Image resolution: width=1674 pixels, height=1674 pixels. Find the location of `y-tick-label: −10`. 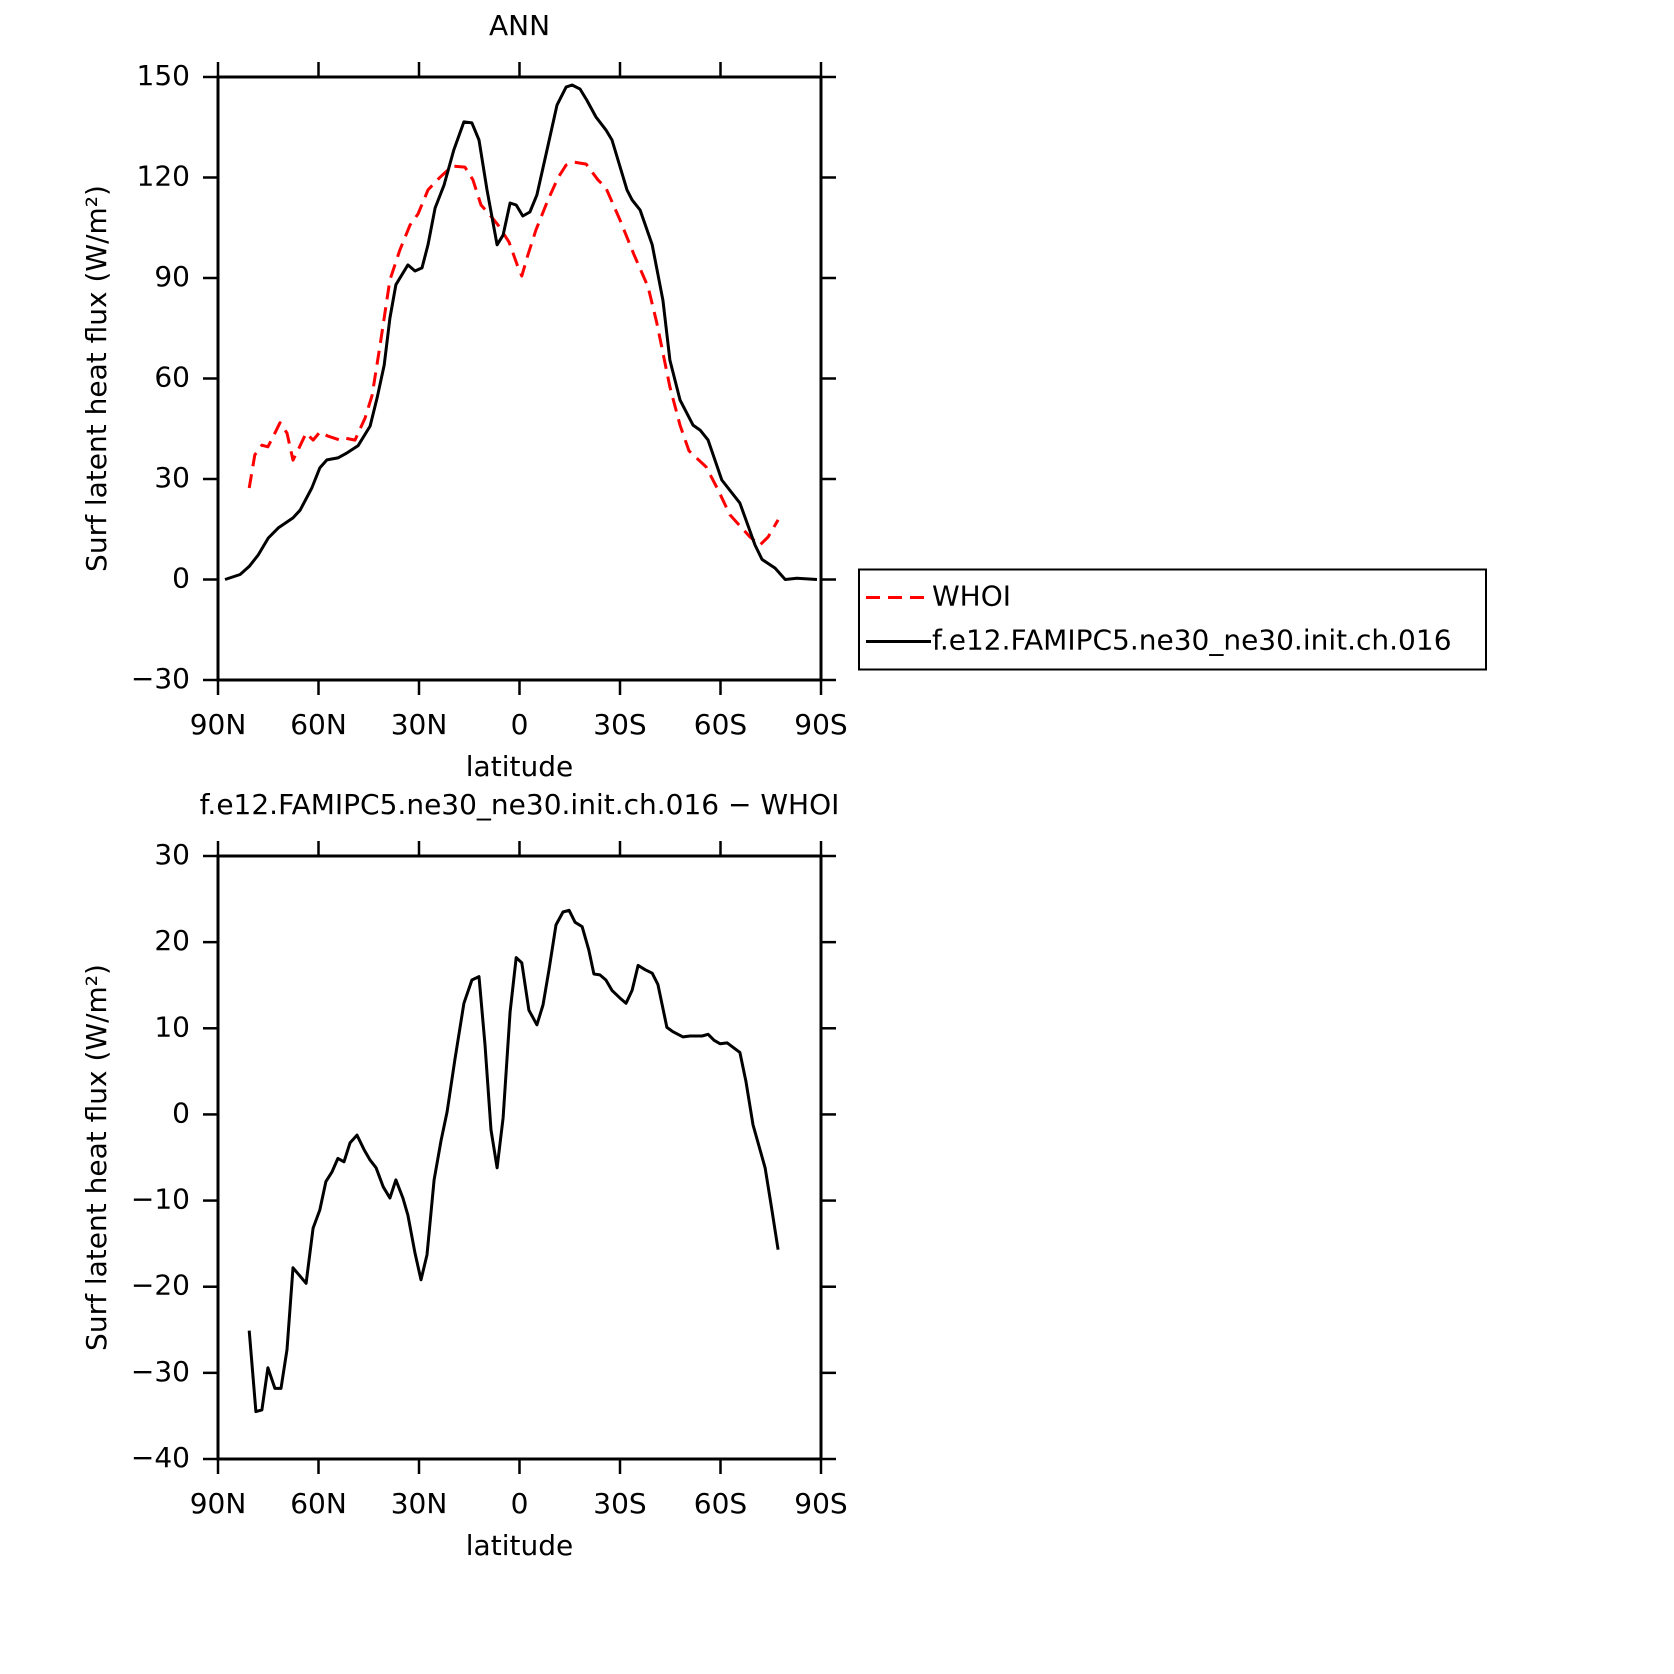

y-tick-label: −10 is located at coordinates (160, 1199).